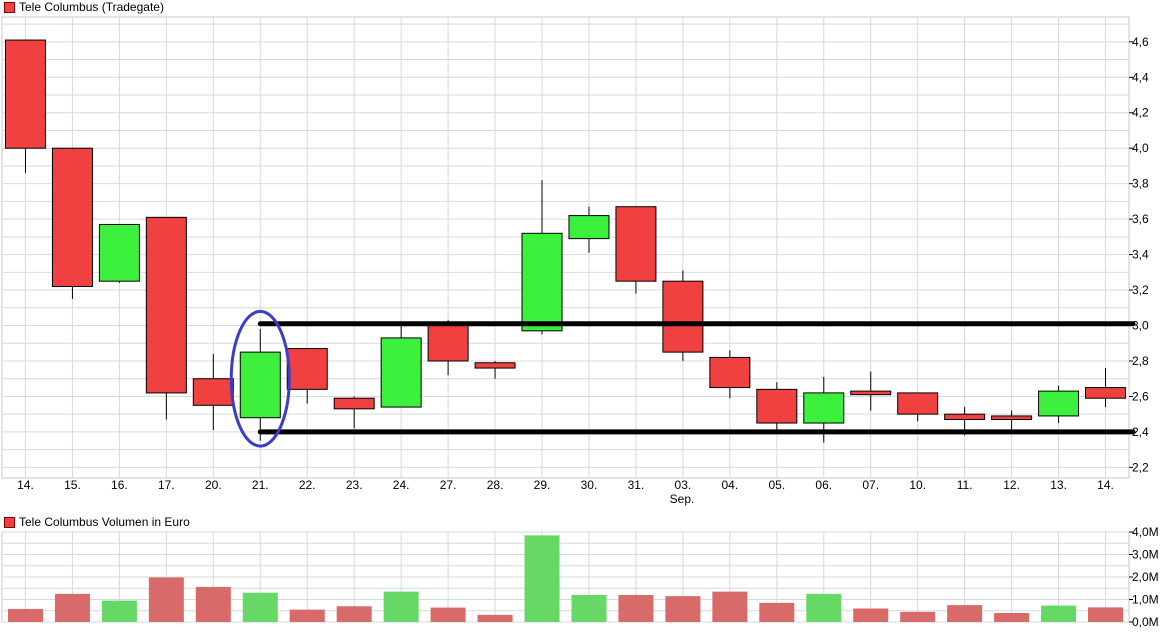 The width and height of the screenshot is (1175, 633). Describe the element at coordinates (1140, 113) in the screenshot. I see `price-ytick-label: 4,2` at that location.